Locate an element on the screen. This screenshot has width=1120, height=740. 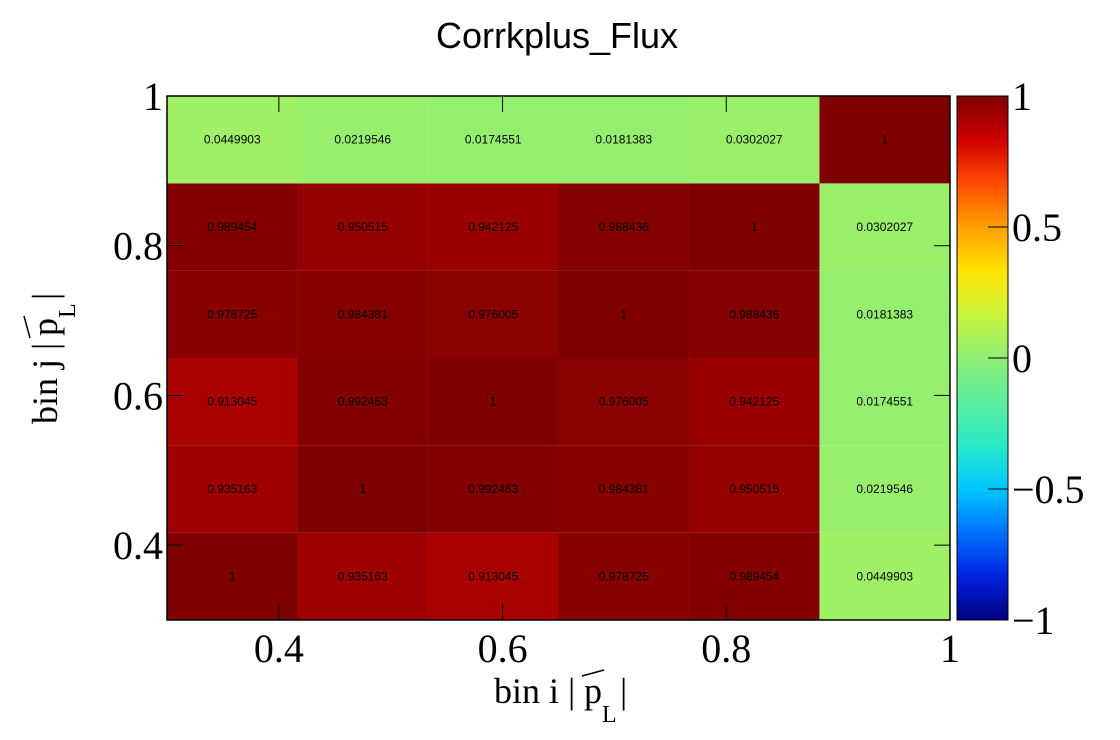
x-axis-label-subscript: L is located at coordinates (609, 715).